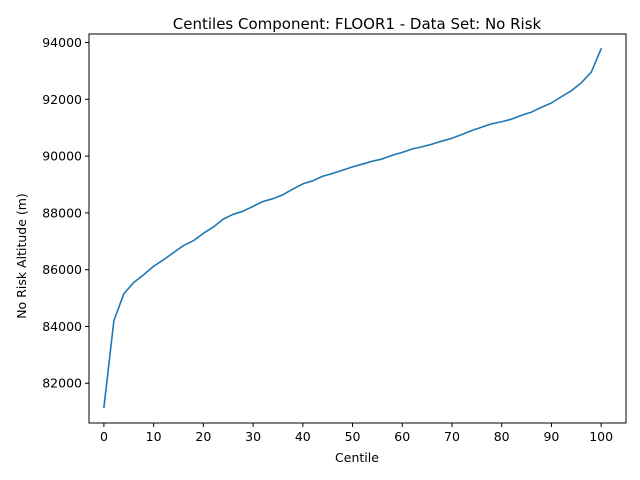  I want to click on x-tick-label: 100, so click(601, 436).